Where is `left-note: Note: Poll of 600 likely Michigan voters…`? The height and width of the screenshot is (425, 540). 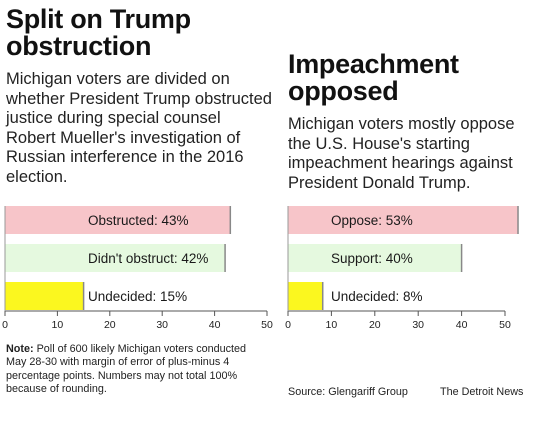 left-note: Note: Poll of 600 likely Michigan voters… is located at coordinates (137, 370).